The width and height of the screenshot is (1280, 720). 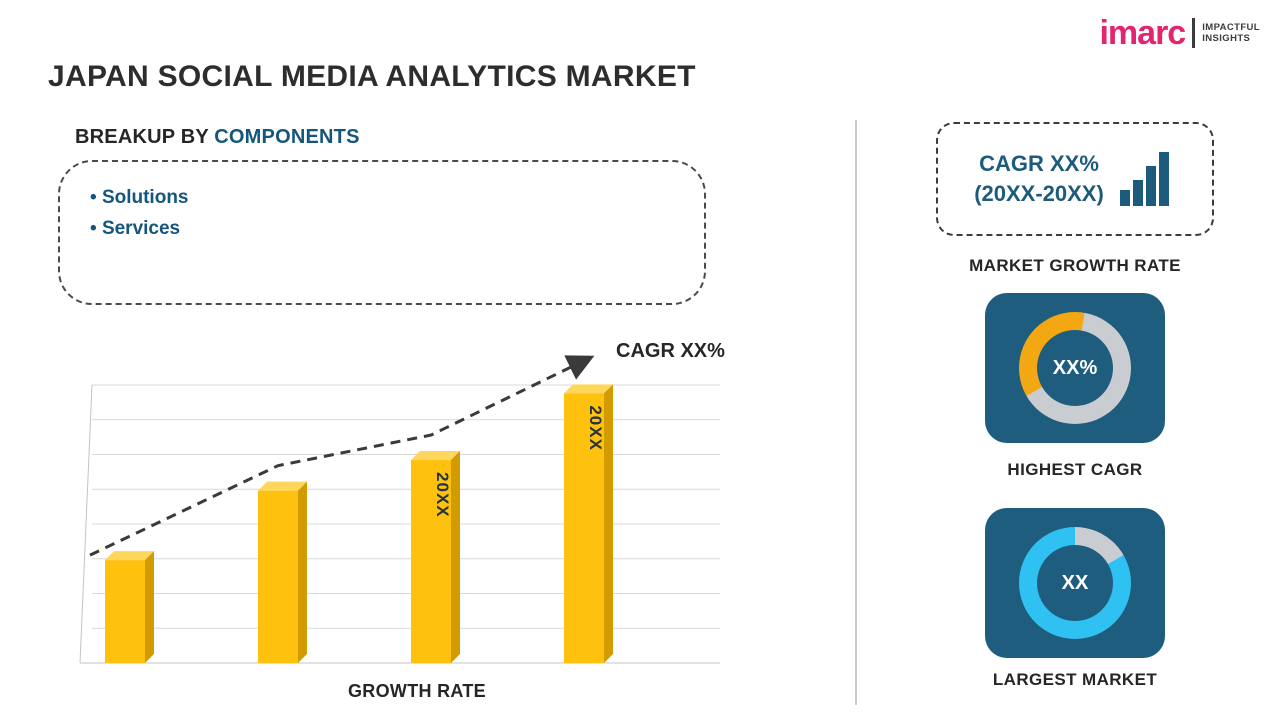 I want to click on logo-divider-bar, so click(x=1194, y=33).